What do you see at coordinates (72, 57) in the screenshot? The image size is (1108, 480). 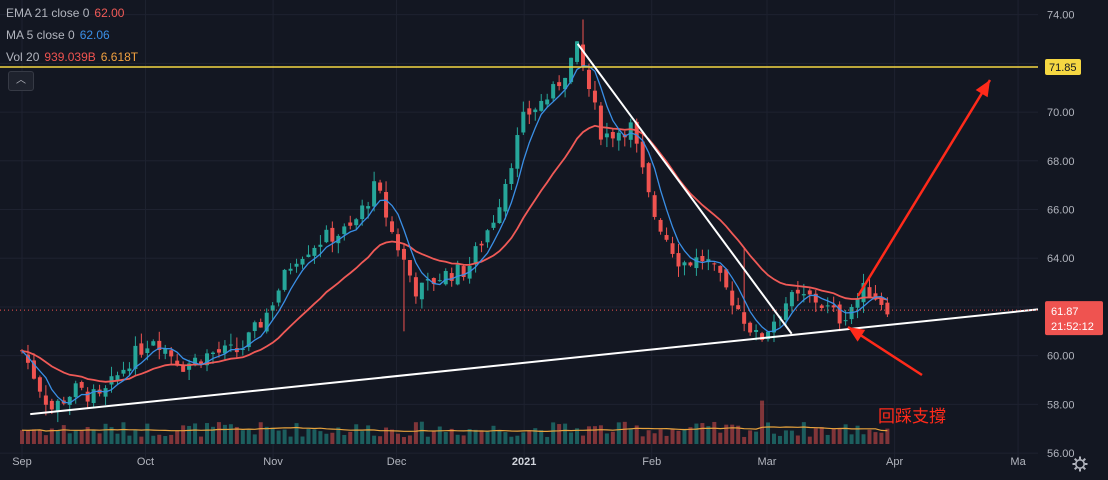 I see `legend-vol: Vol 20 939.039B 6.618T` at bounding box center [72, 57].